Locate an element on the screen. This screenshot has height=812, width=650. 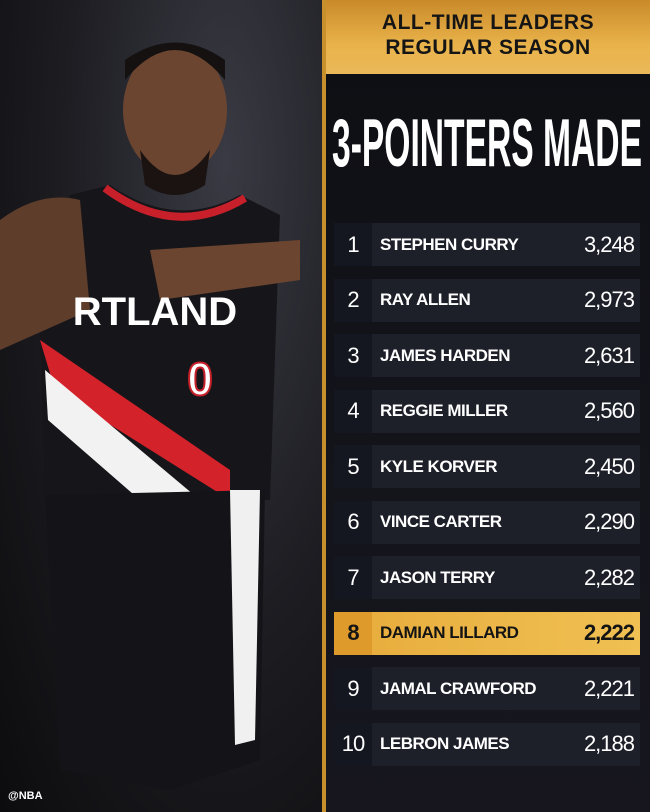
player-name-cell: KYLE KORVER is located at coordinates (478, 467).